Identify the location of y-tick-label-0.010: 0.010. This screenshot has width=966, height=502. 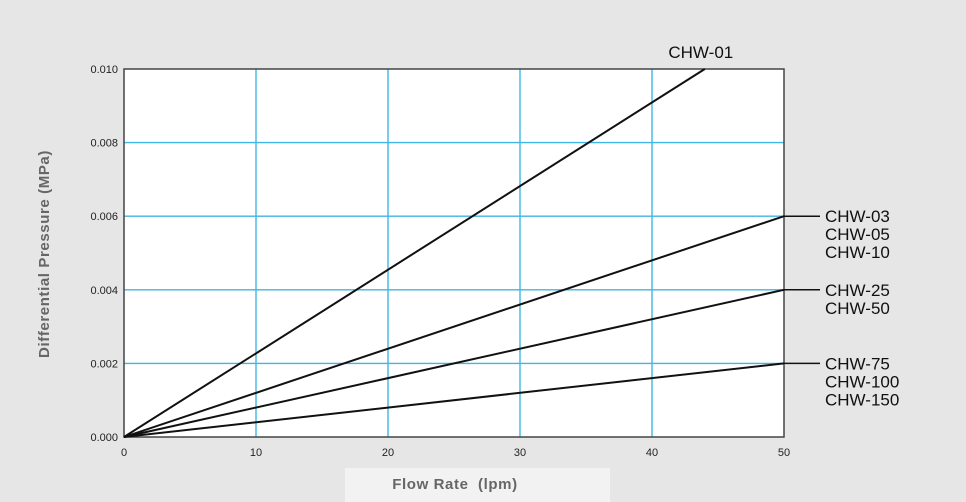
(104, 70).